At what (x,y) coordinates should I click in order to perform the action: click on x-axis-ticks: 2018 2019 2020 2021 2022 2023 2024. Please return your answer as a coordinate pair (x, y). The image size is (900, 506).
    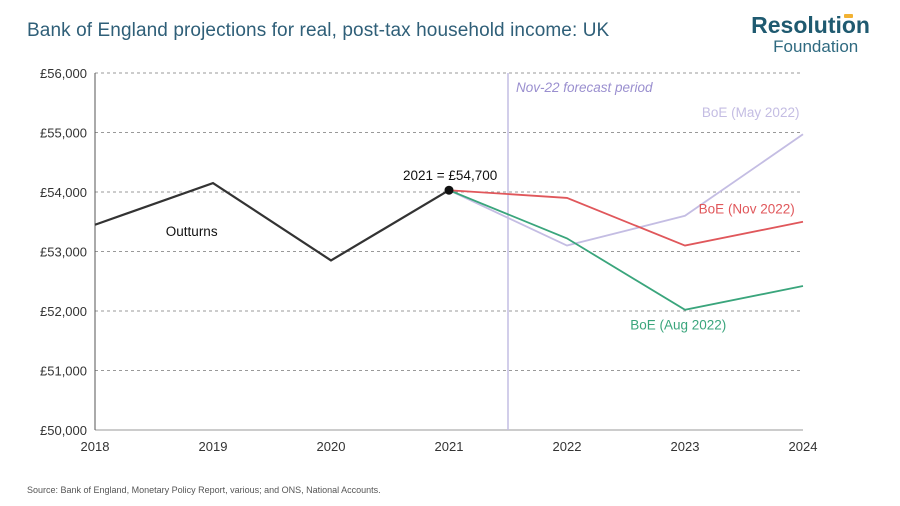
    Looking at the image, I should click on (449, 446).